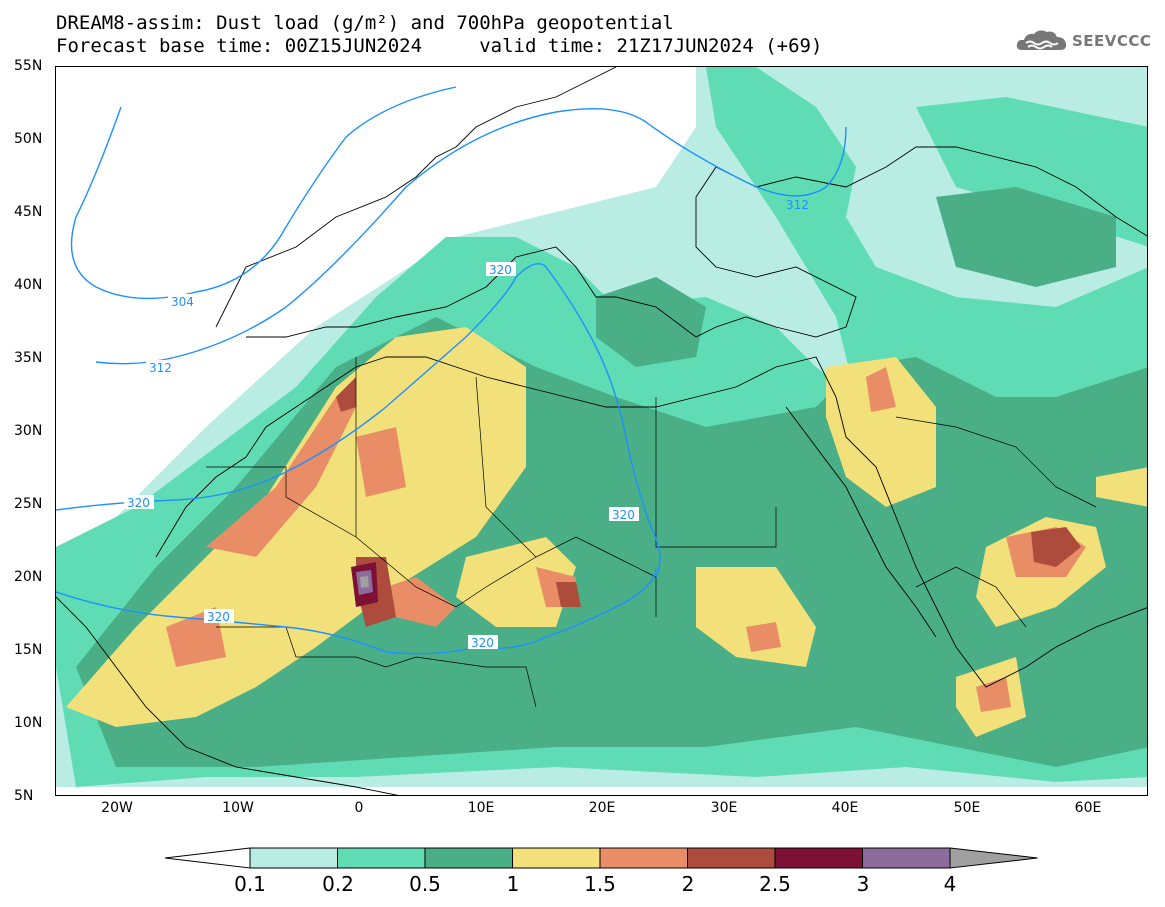 The height and width of the screenshot is (907, 1165). Describe the element at coordinates (28, 723) in the screenshot. I see `lat-label: 10N` at that location.